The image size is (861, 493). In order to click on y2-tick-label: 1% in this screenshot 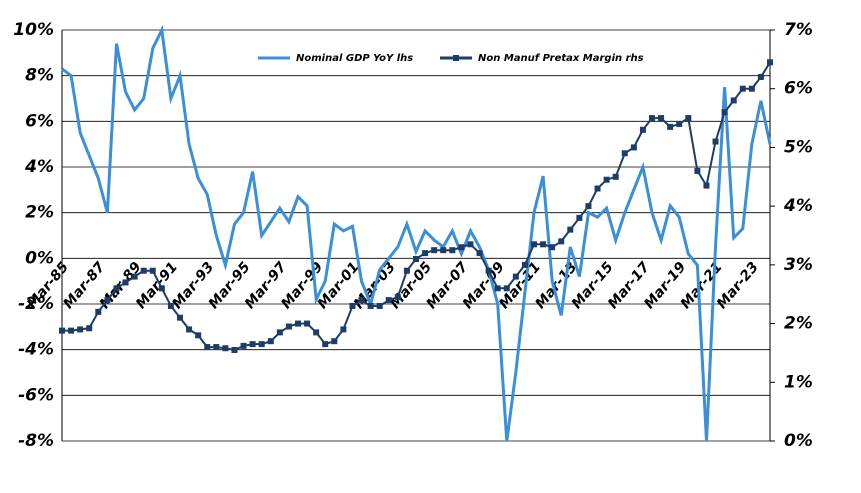, I will do `click(798, 382)`.